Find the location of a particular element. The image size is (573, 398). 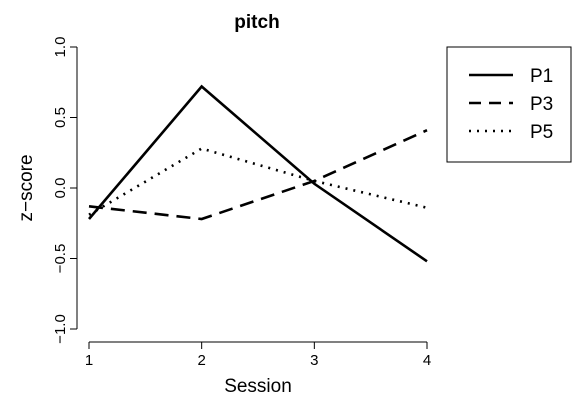

y-ticks-group: −1.0 −0.5 0.0 0.5 1.0 is located at coordinates (64, 190).